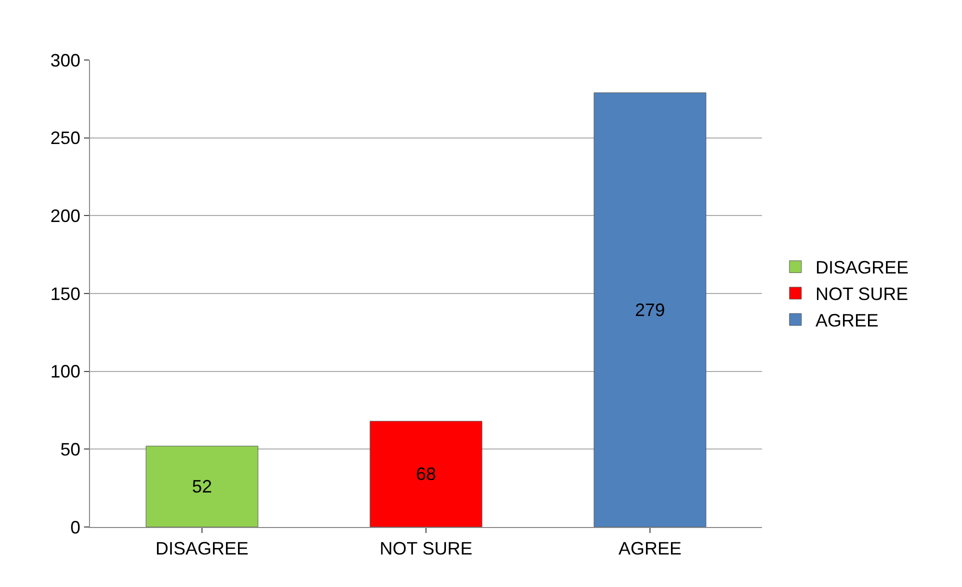 The height and width of the screenshot is (587, 962). I want to click on legend-label: AGREE, so click(846, 320).